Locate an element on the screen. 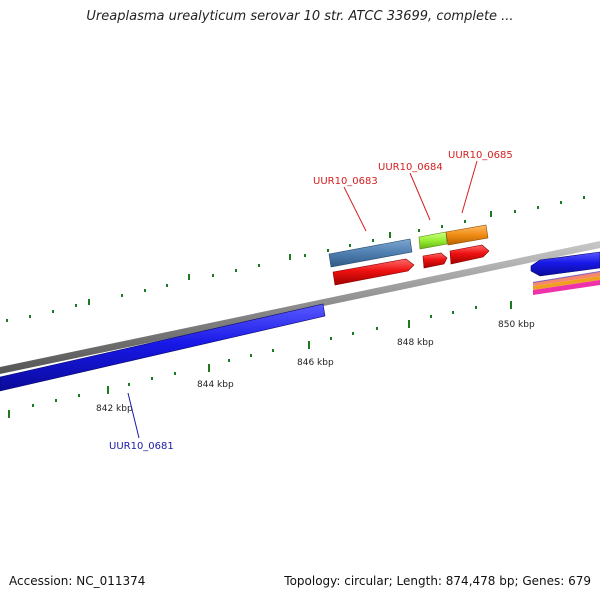 The height and width of the screenshot is (600, 600). feature-right-purple is located at coordinates (566, 277).